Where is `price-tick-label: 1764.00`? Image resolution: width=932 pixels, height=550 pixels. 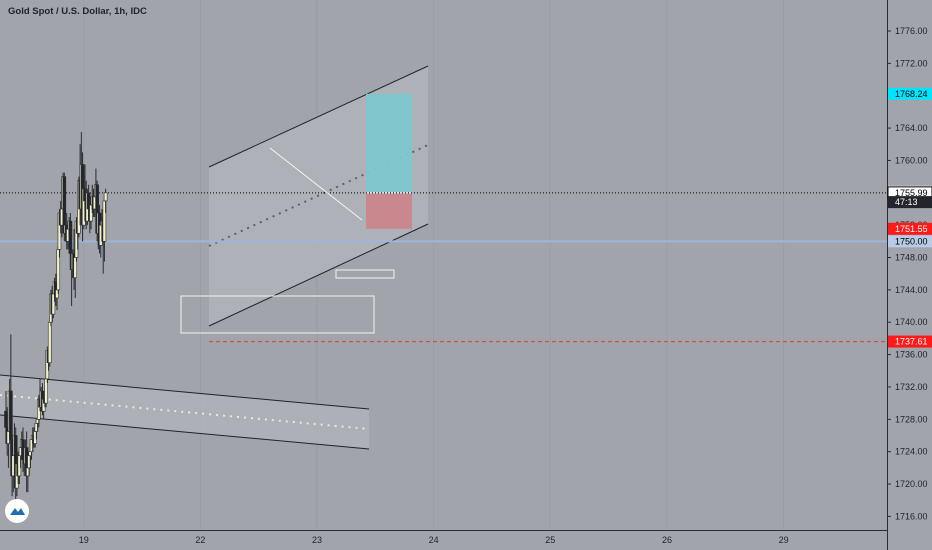 price-tick-label: 1764.00 is located at coordinates (911, 128).